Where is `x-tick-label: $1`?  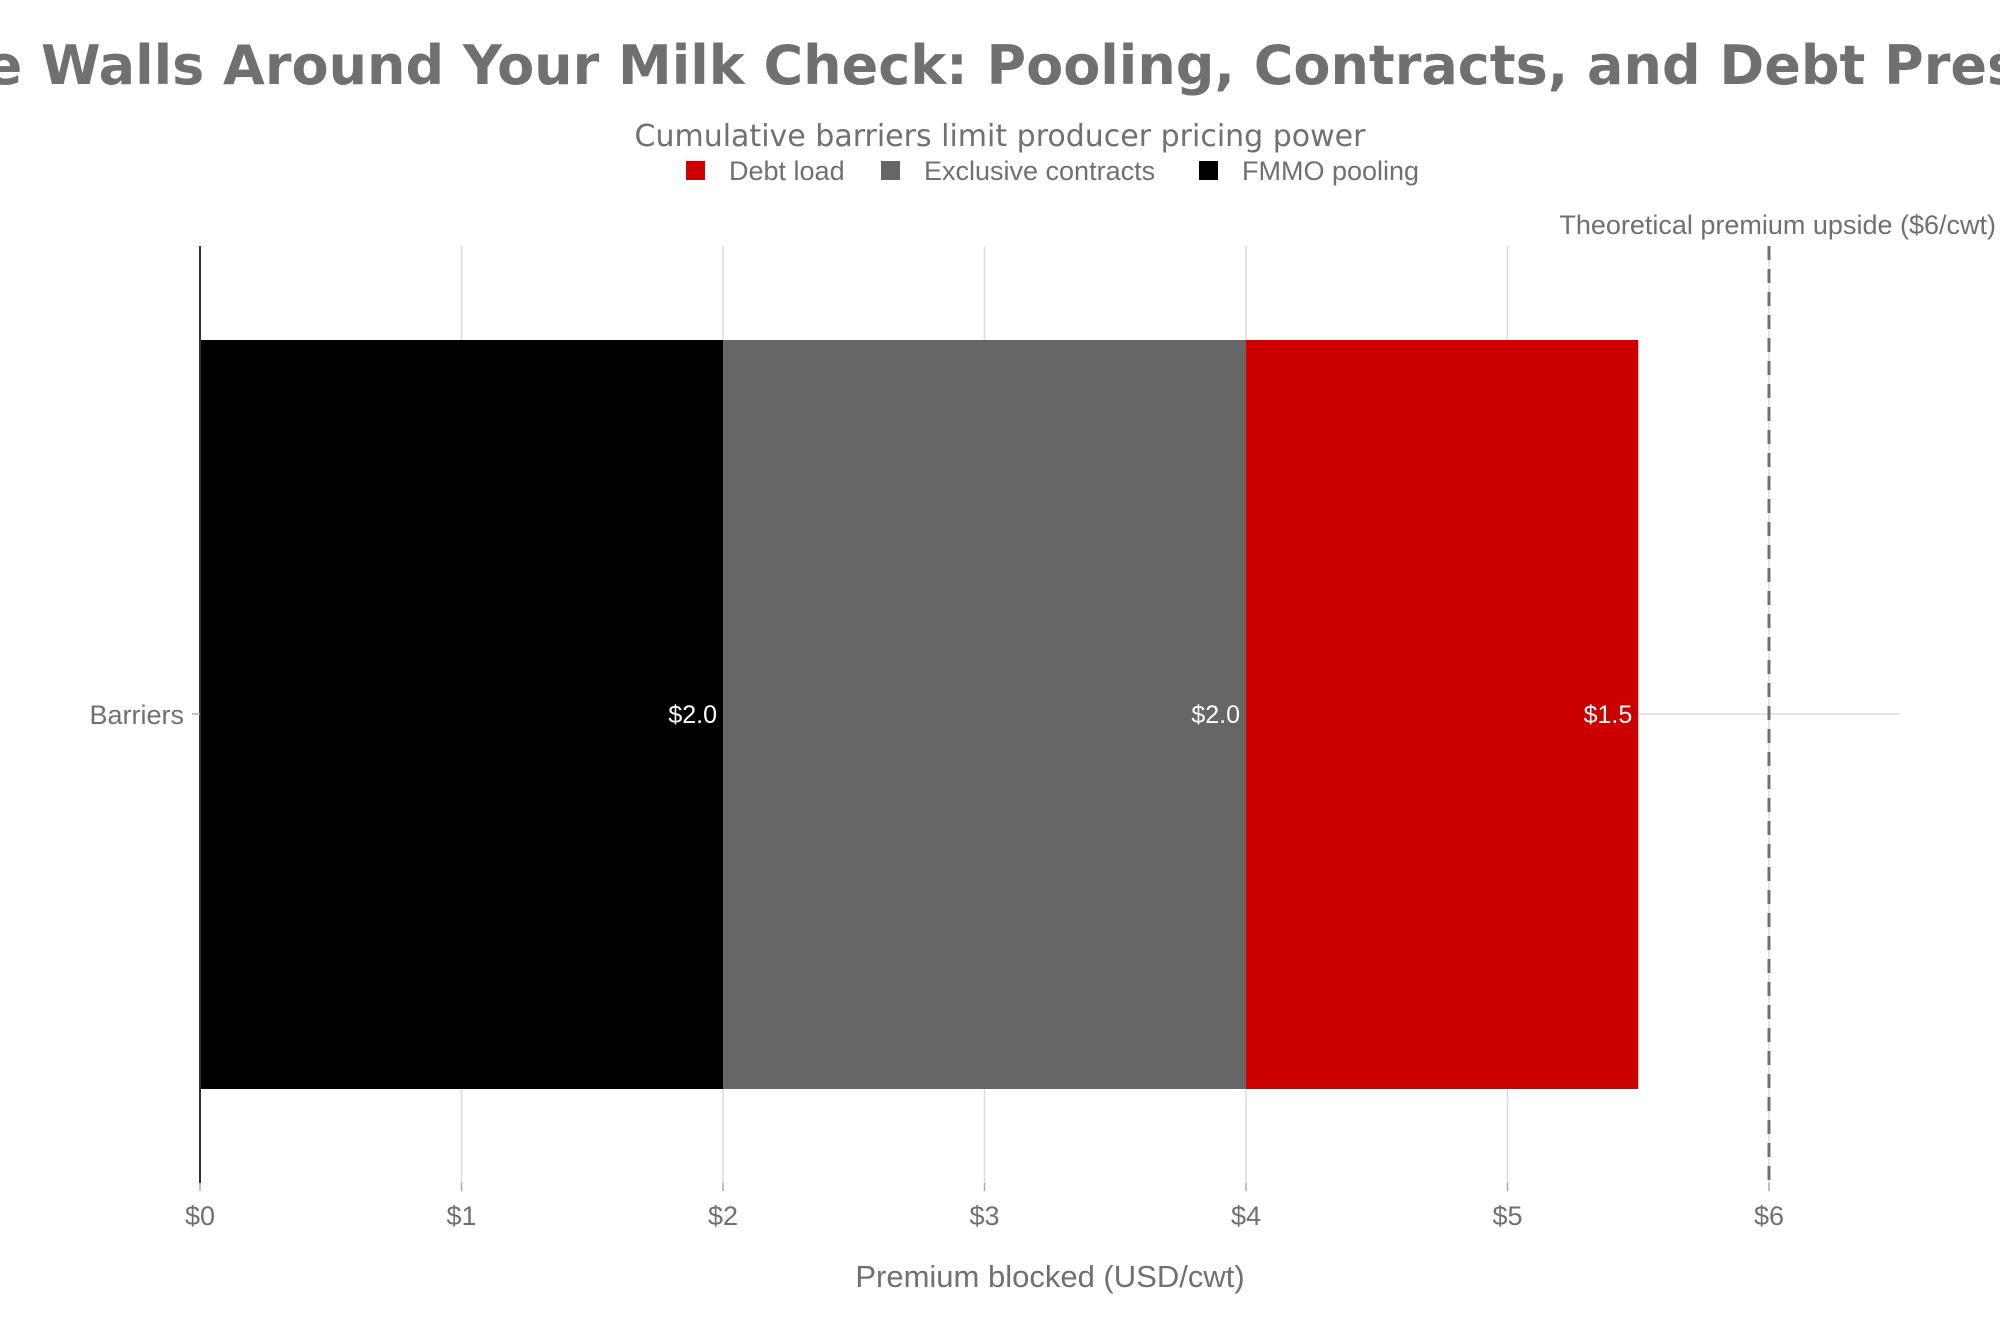
x-tick-label: $1 is located at coordinates (461, 1216).